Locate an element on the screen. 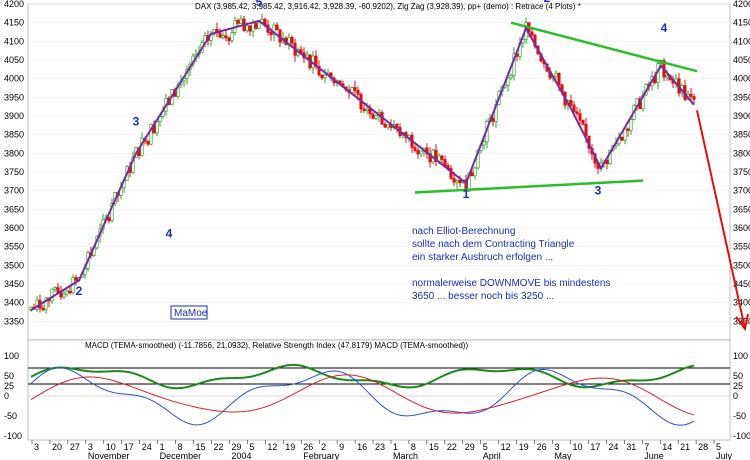  annotation-line: nach Elliot-Berechnung is located at coordinates (463, 231).